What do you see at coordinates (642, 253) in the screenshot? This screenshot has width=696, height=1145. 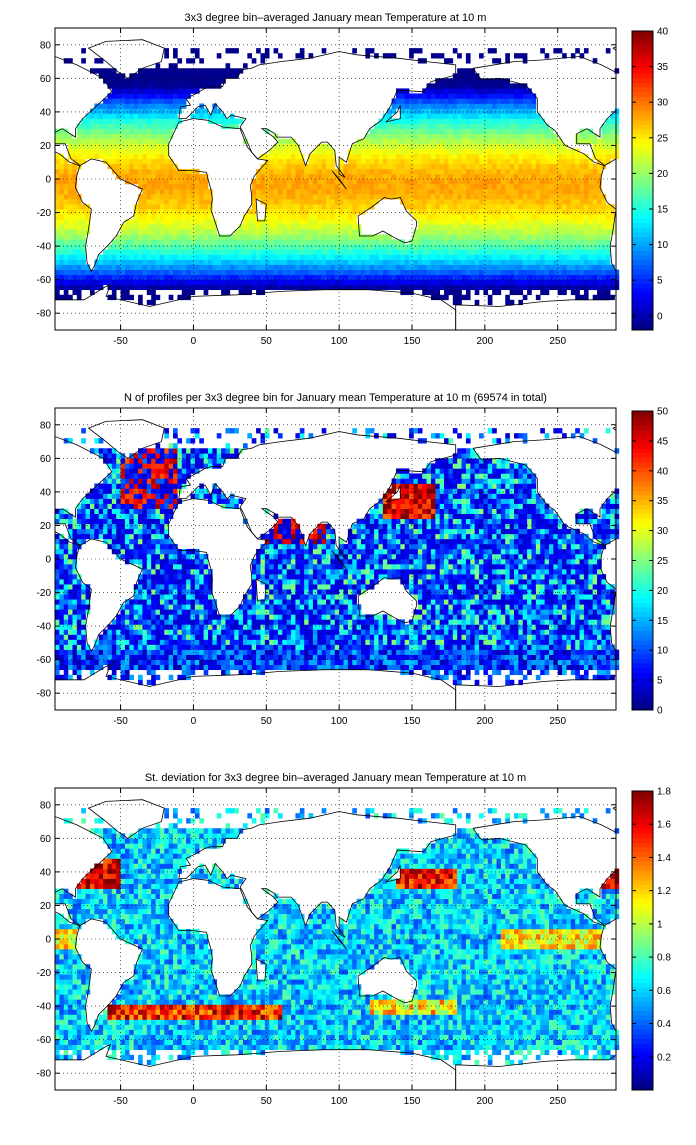 I see `colorbar-segment` at bounding box center [642, 253].